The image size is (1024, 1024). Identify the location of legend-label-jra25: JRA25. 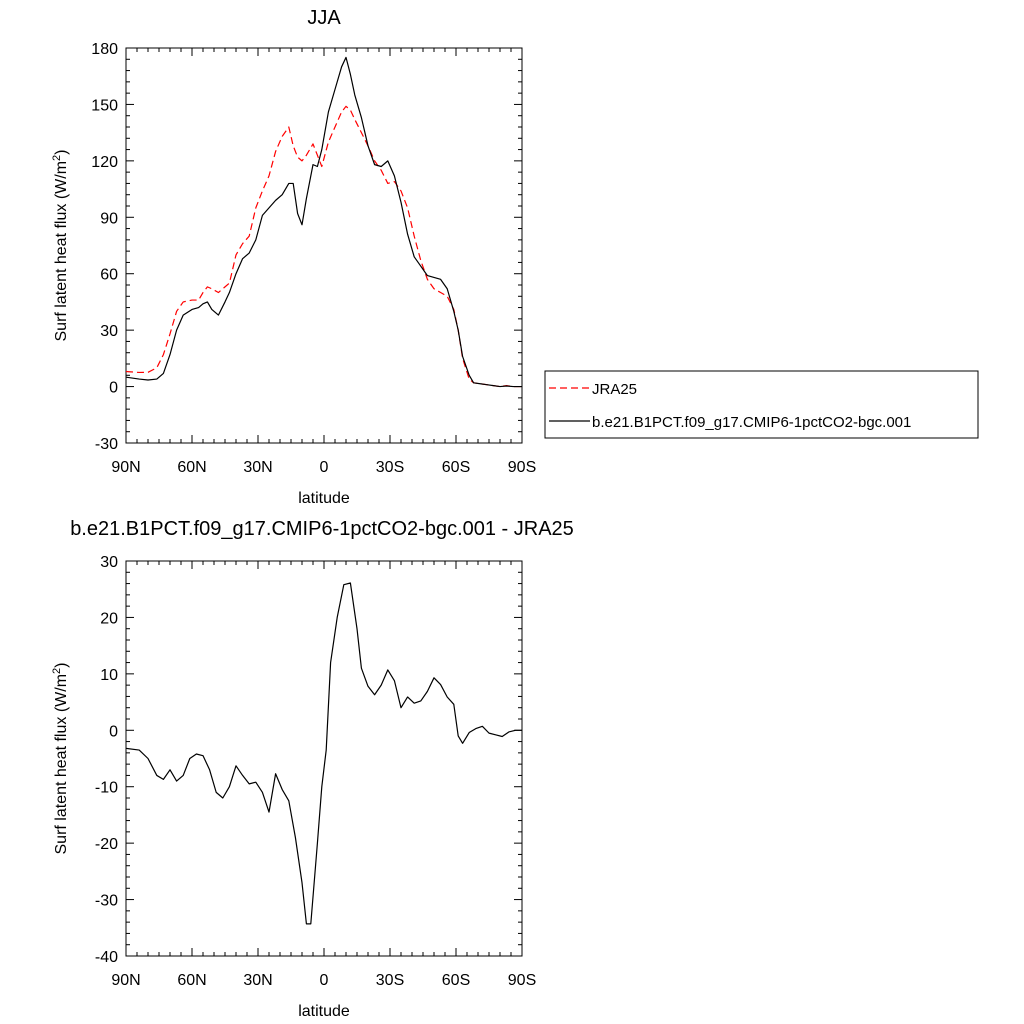
(614, 389).